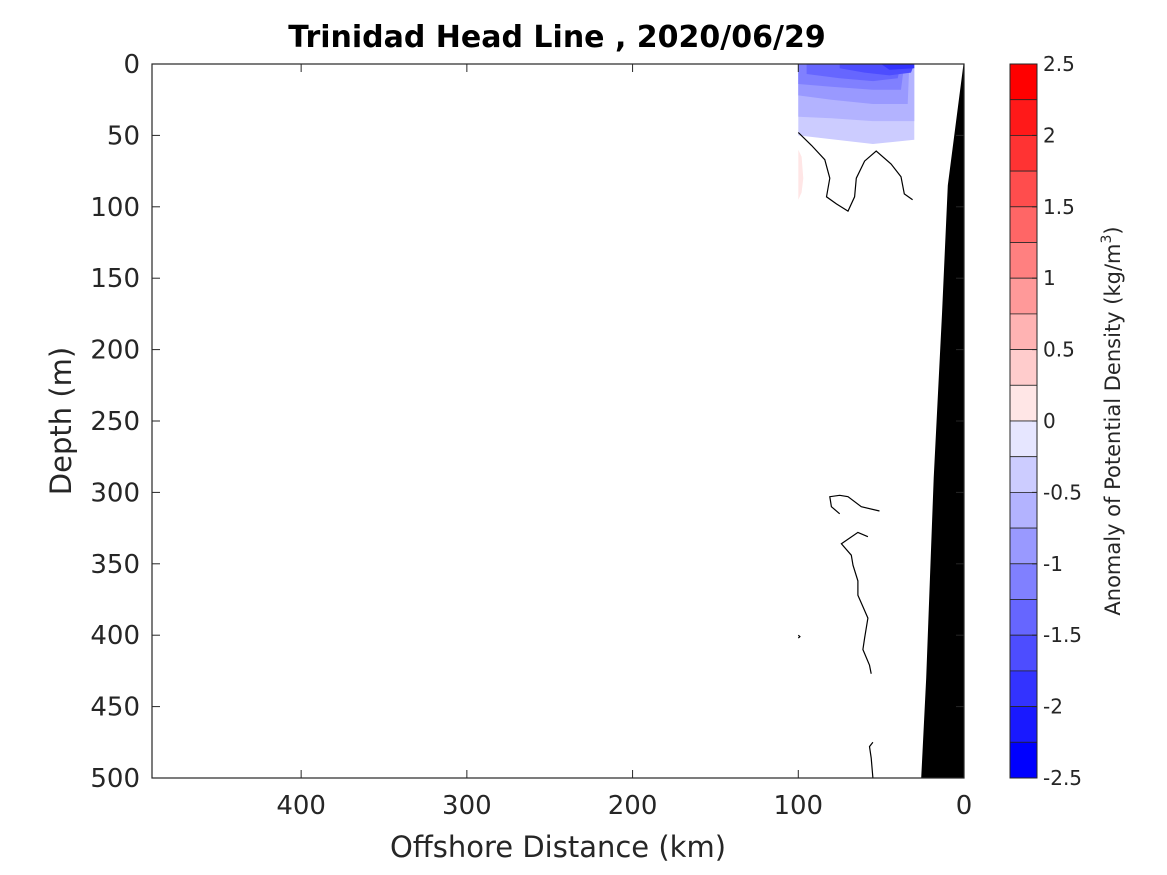  I want to click on anomaly-layer, so click(856, 132).